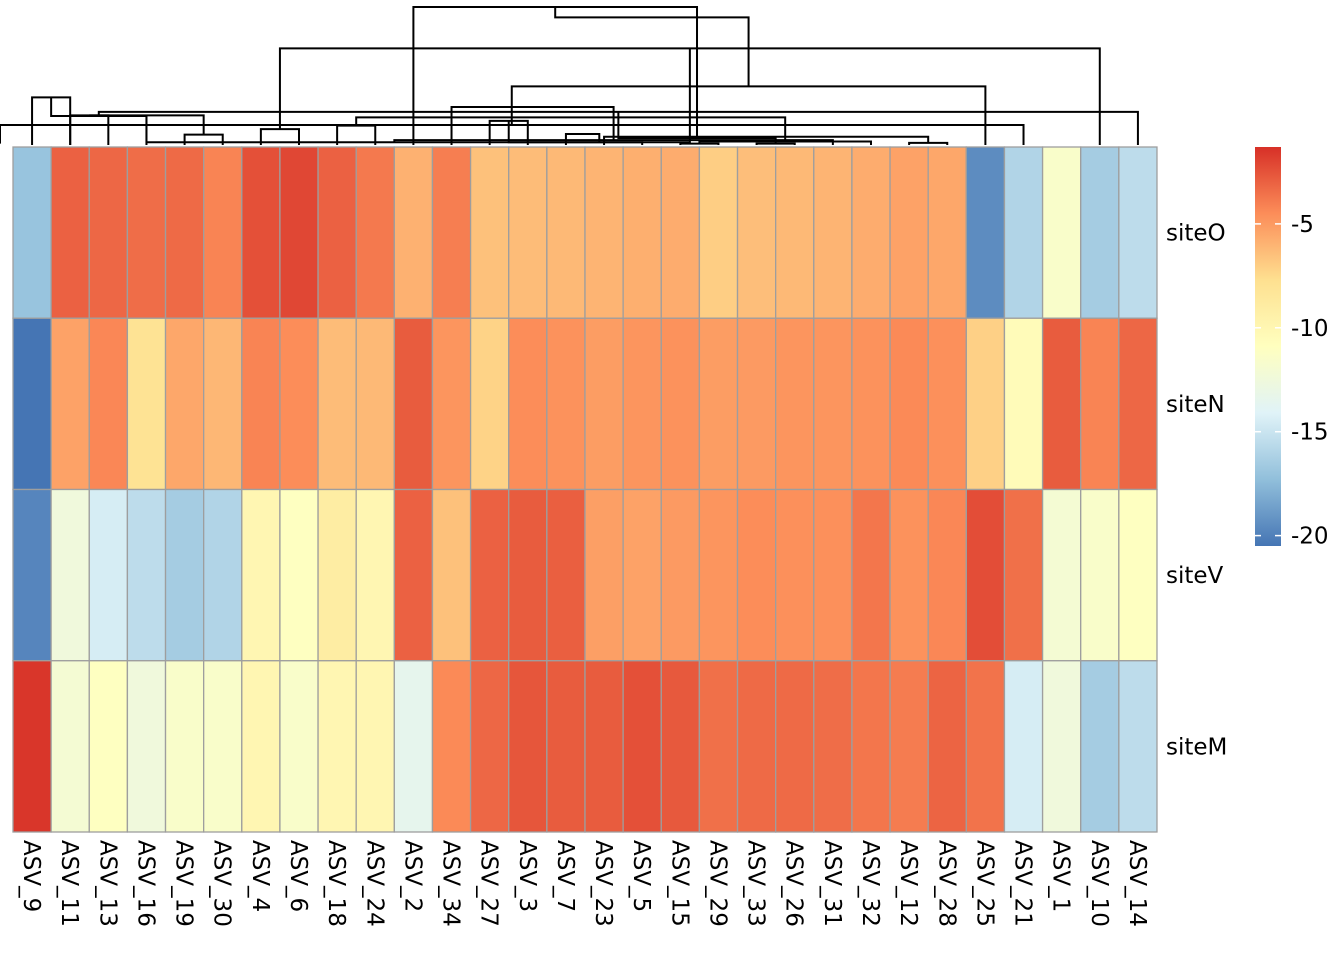 The image size is (1344, 960). What do you see at coordinates (984, 883) in the screenshot?
I see `column-label: ASV_25` at bounding box center [984, 883].